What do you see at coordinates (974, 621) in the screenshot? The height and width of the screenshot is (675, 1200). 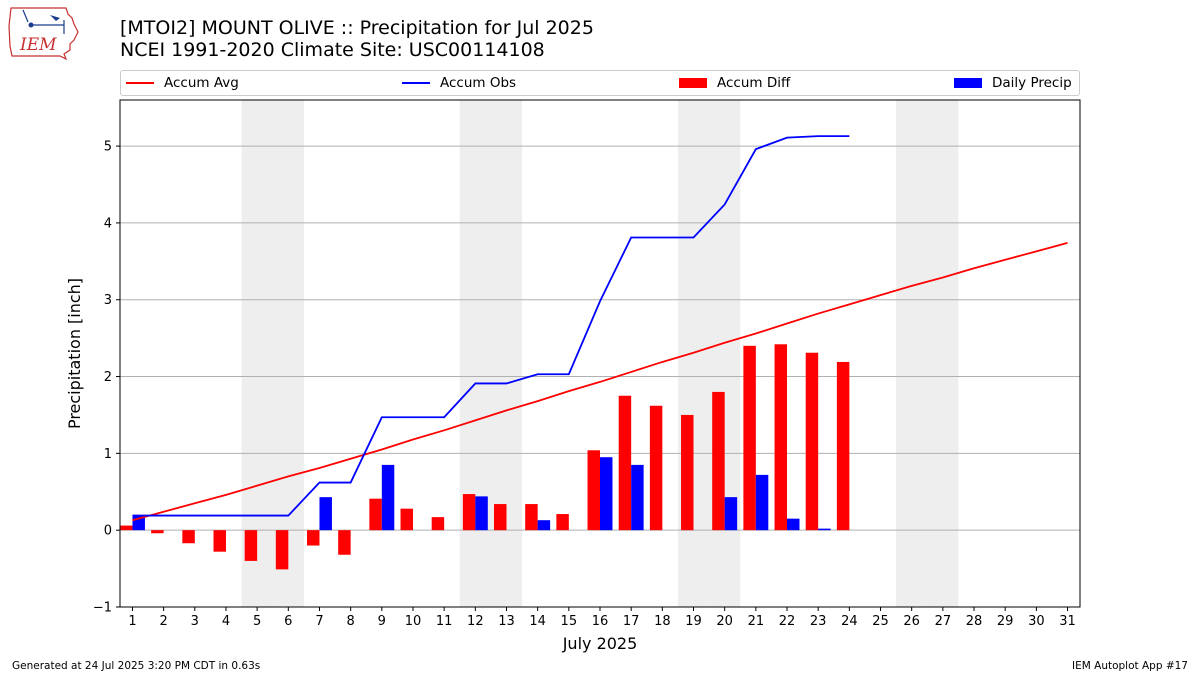 I see `x-tick-label-28: 28` at bounding box center [974, 621].